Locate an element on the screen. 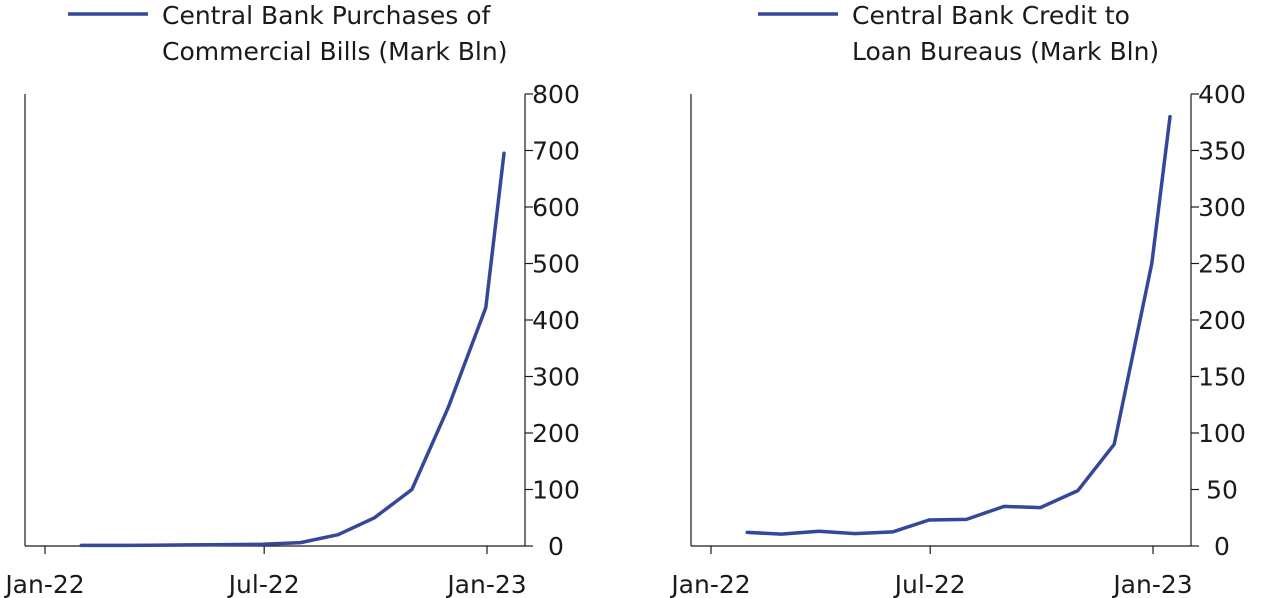  legend-label: Loan Bureaus (Mark Bln) is located at coordinates (1005, 51).